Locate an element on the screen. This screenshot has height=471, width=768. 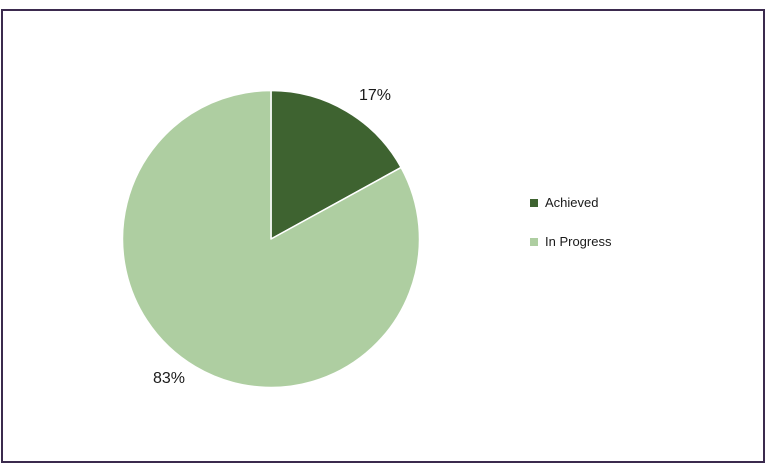
legend-item-achieved: Achieved is located at coordinates (570, 202).